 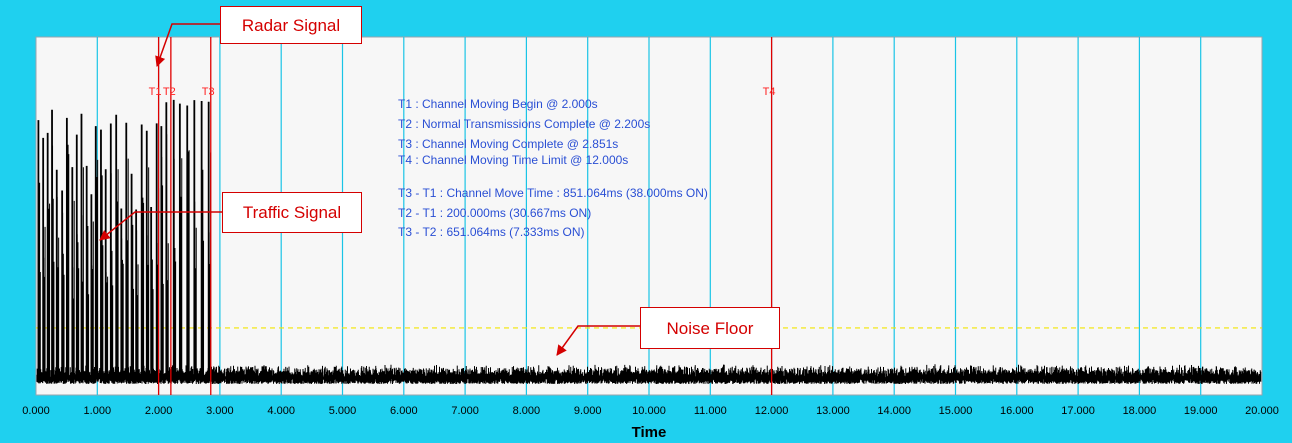 What do you see at coordinates (588, 411) in the screenshot?
I see `x-tick-label: 9.000` at bounding box center [588, 411].